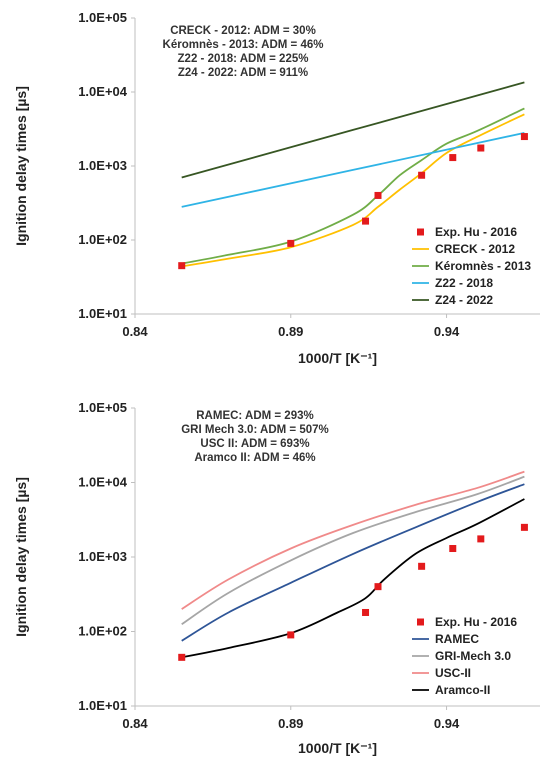 The width and height of the screenshot is (550, 768). I want to click on adm-annotation: Z22 - 2018: ADM = 225%, so click(243, 59).